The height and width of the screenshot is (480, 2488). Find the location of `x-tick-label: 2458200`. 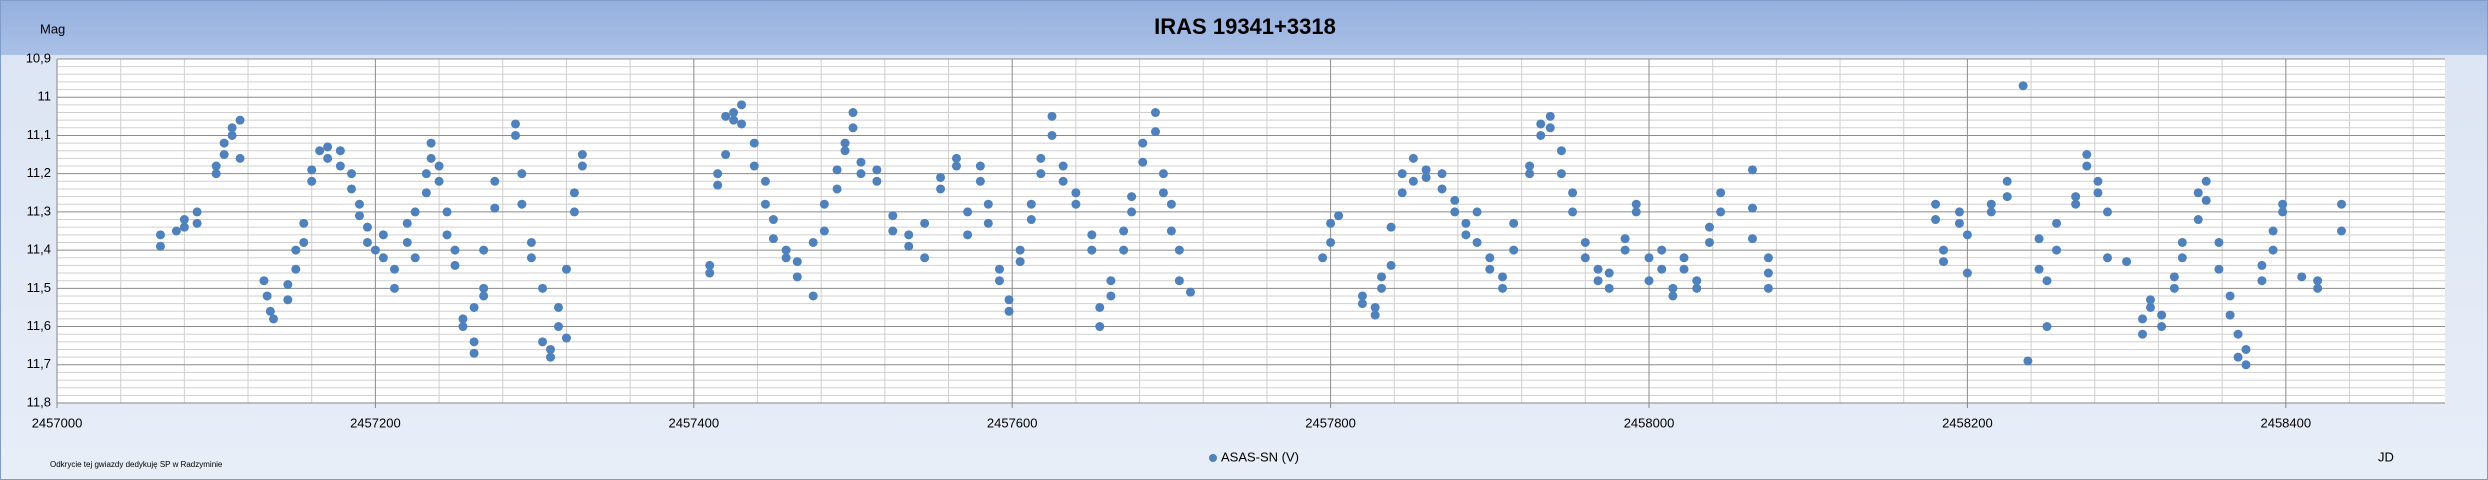

x-tick-label: 2458200 is located at coordinates (1967, 422).